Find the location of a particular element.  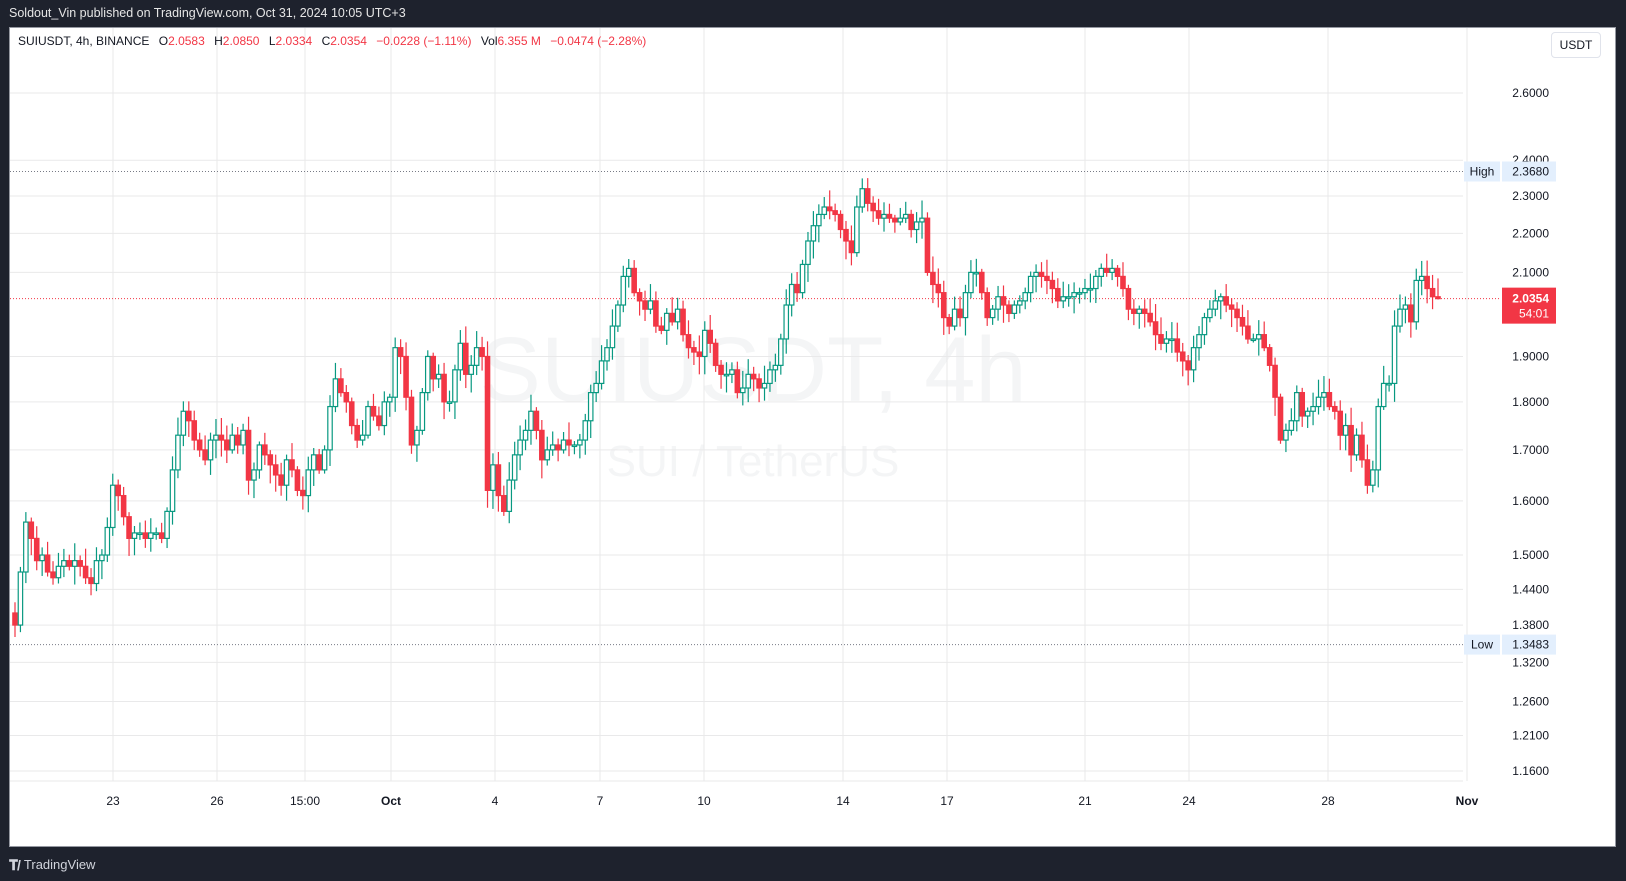

y-axis-label: 1.5000 is located at coordinates (1530, 555).